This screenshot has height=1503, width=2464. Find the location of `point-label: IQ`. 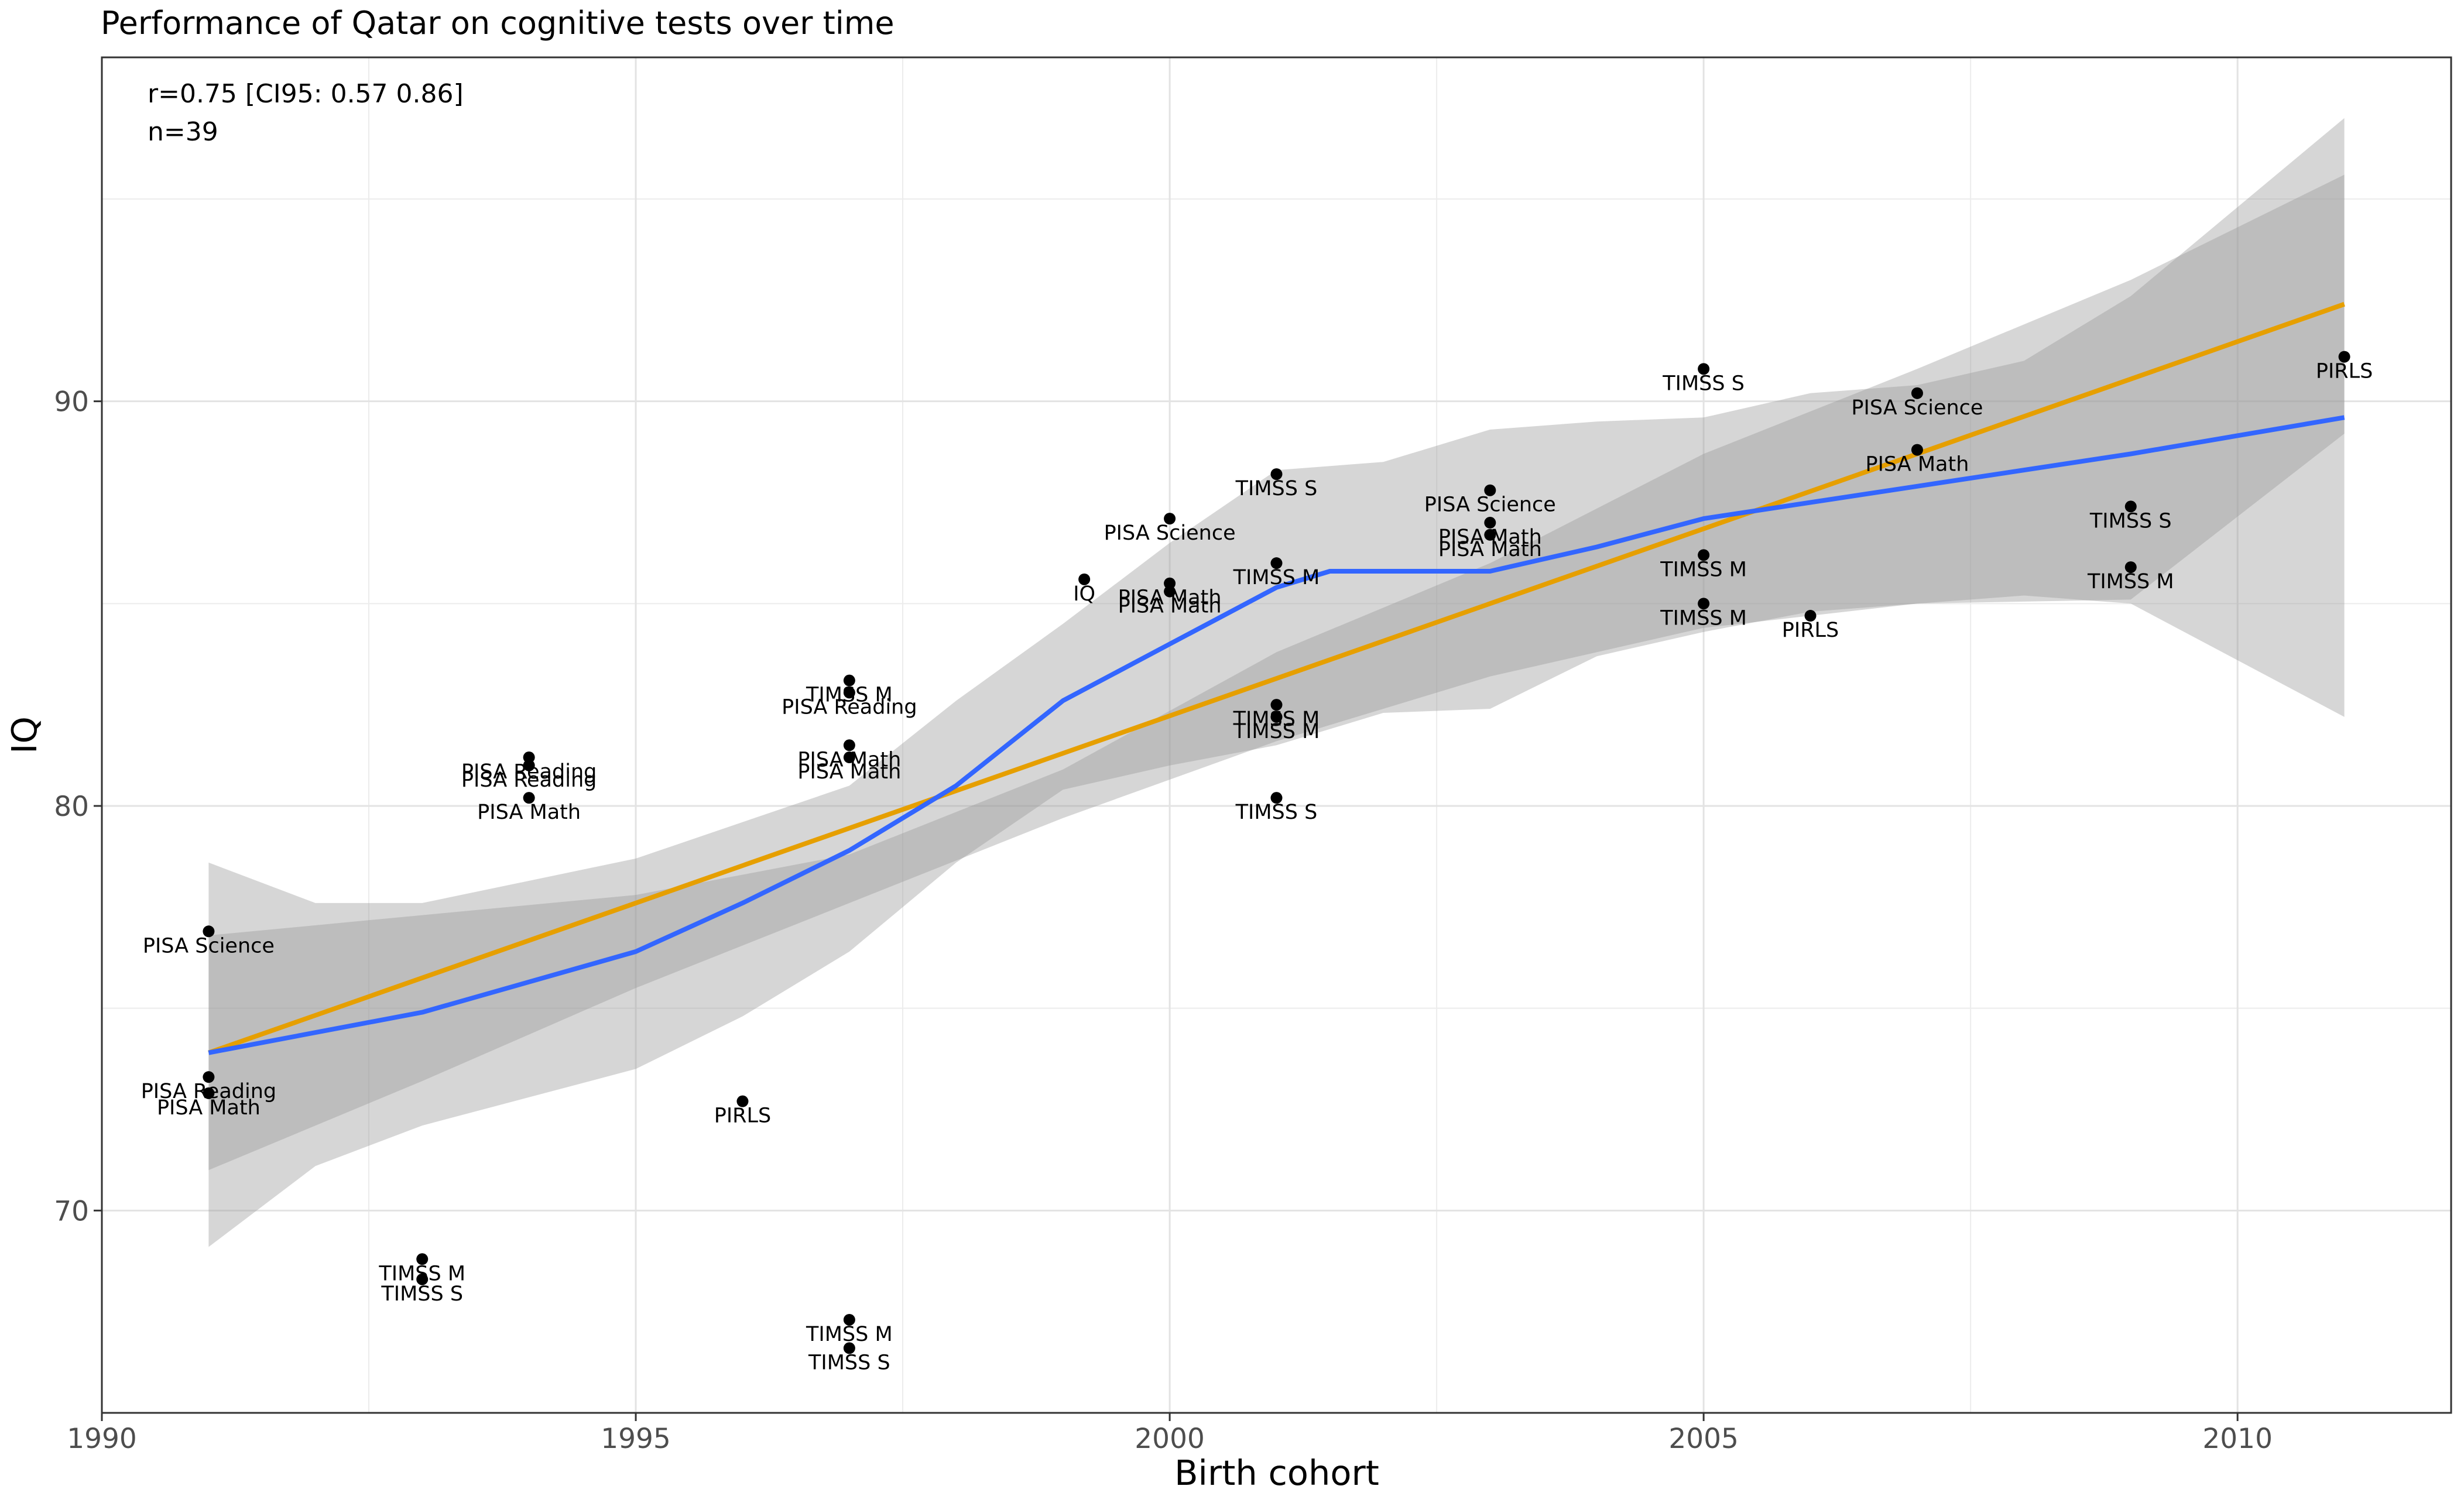

point-label: IQ is located at coordinates (1084, 594).